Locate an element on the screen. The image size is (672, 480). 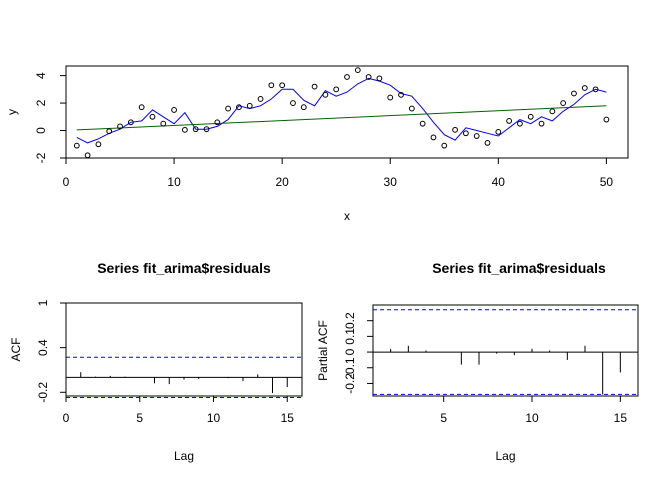
trend-line is located at coordinates (341, 118).